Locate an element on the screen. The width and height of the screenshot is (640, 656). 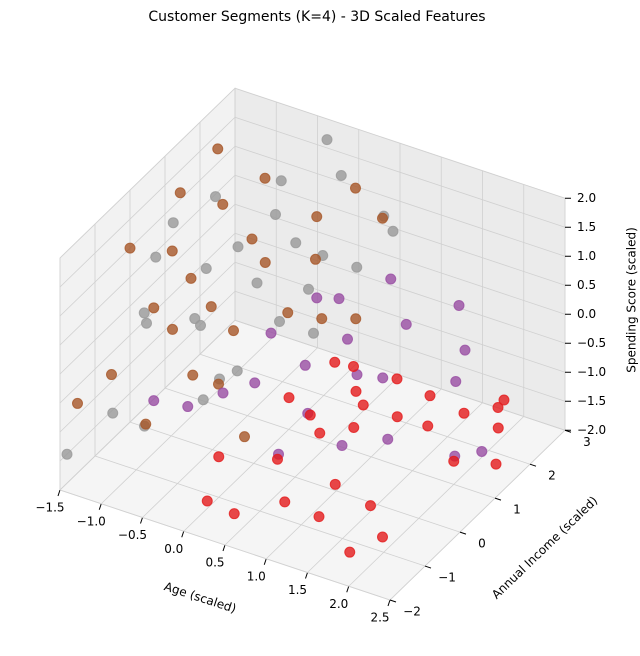
z-tick-label: 0.5 is located at coordinates (586, 285).